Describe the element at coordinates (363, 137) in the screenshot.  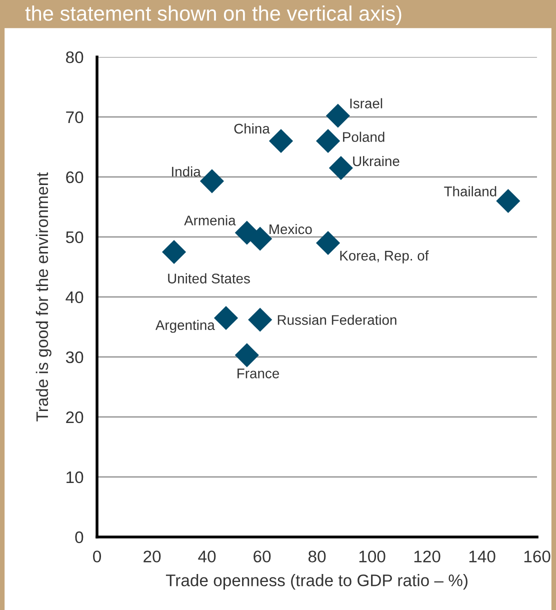
I see `annotation: Poland` at that location.